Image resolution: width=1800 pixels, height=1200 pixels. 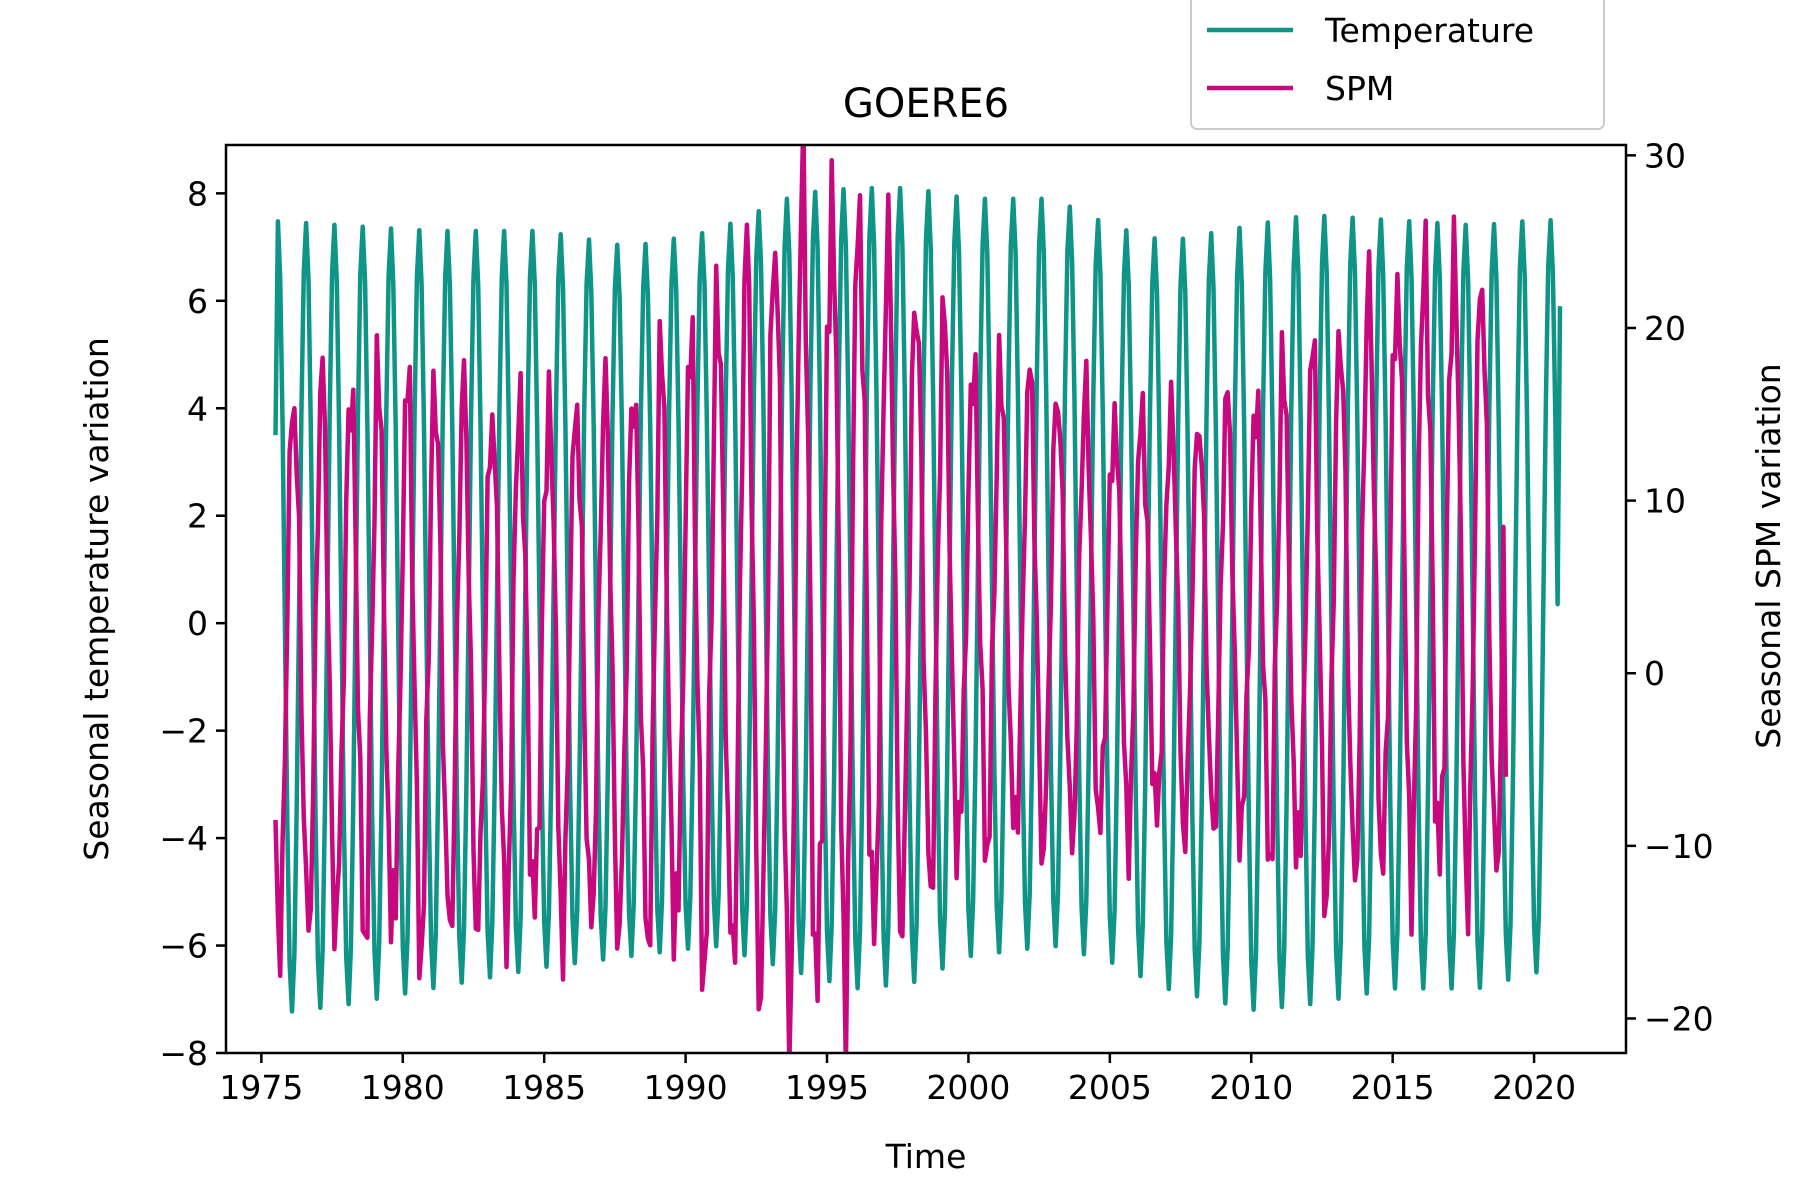 I want to click on y-right-tick-label: 30, so click(x=1665, y=155).